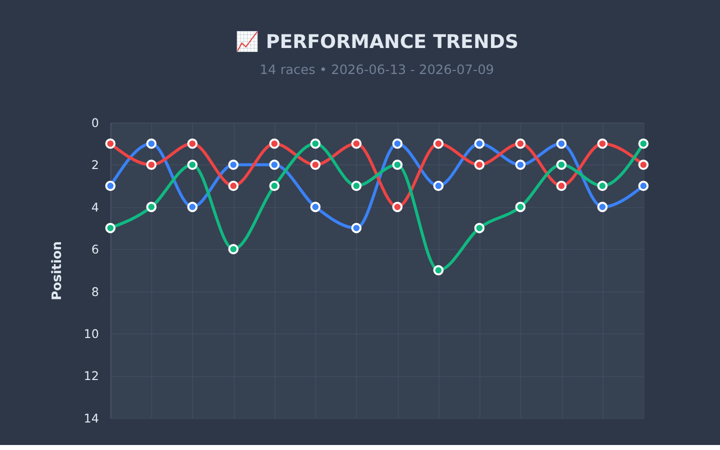 The width and height of the screenshot is (720, 450). Describe the element at coordinates (95, 207) in the screenshot. I see `y-tick-label: 4` at that location.